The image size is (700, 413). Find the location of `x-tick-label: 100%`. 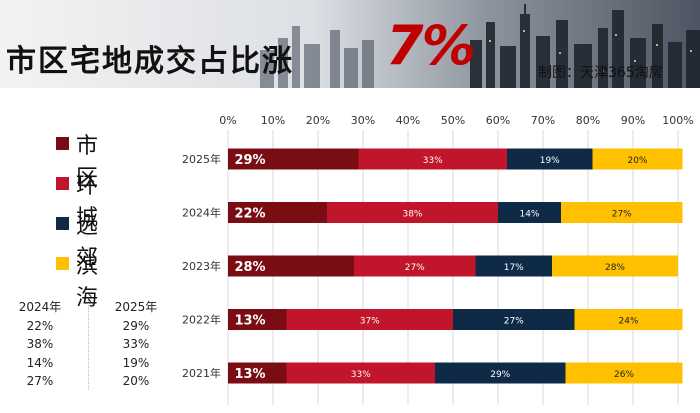

x-tick-label: 100% is located at coordinates (677, 120).